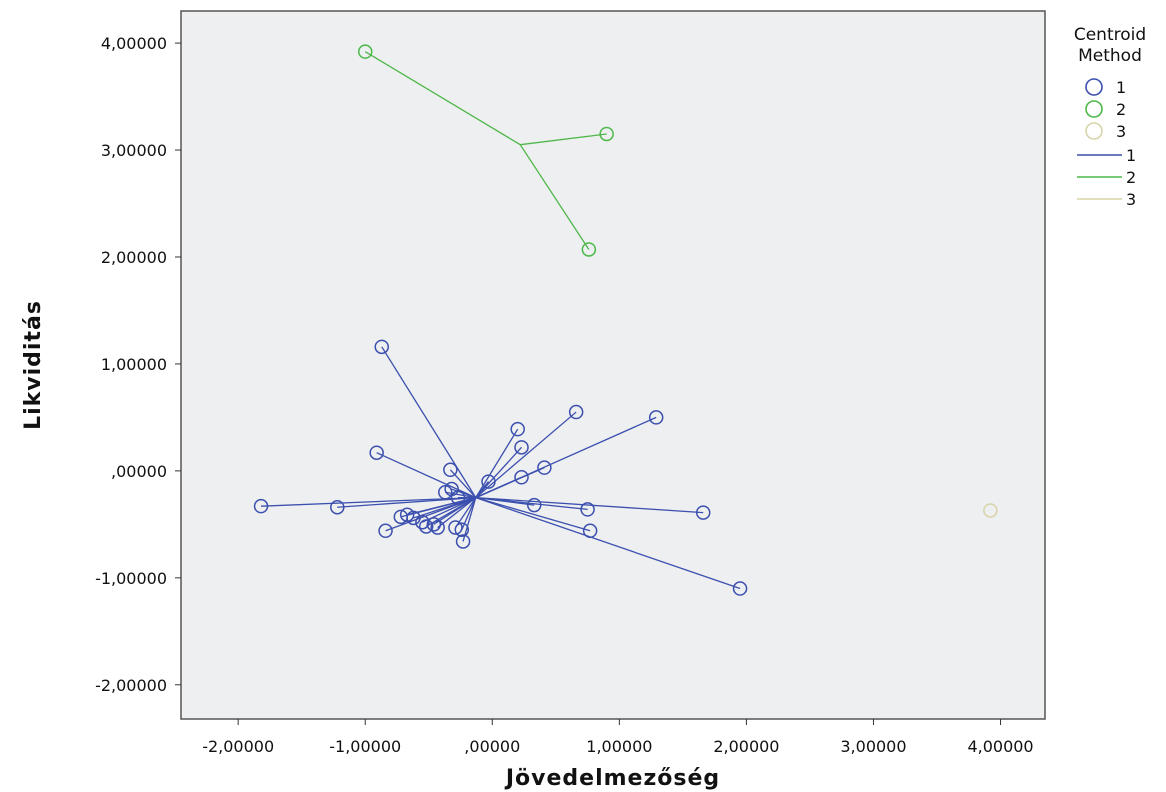 The image size is (1166, 792). What do you see at coordinates (134, 150) in the screenshot?
I see `y-tick-label-5: 3,00000` at bounding box center [134, 150].